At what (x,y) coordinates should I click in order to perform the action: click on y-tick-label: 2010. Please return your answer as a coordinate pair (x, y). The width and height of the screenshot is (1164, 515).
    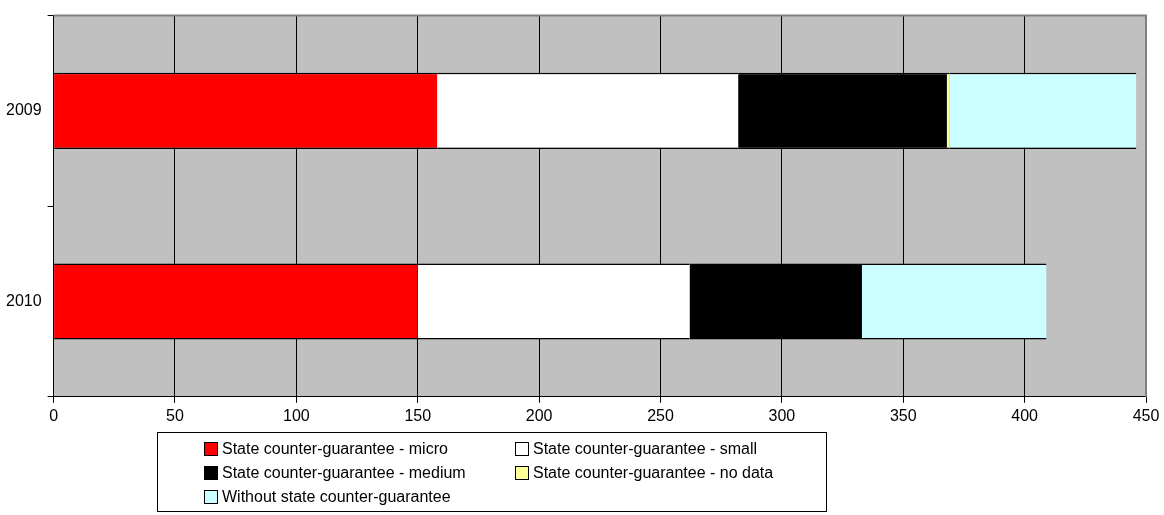
    Looking at the image, I should click on (24, 300).